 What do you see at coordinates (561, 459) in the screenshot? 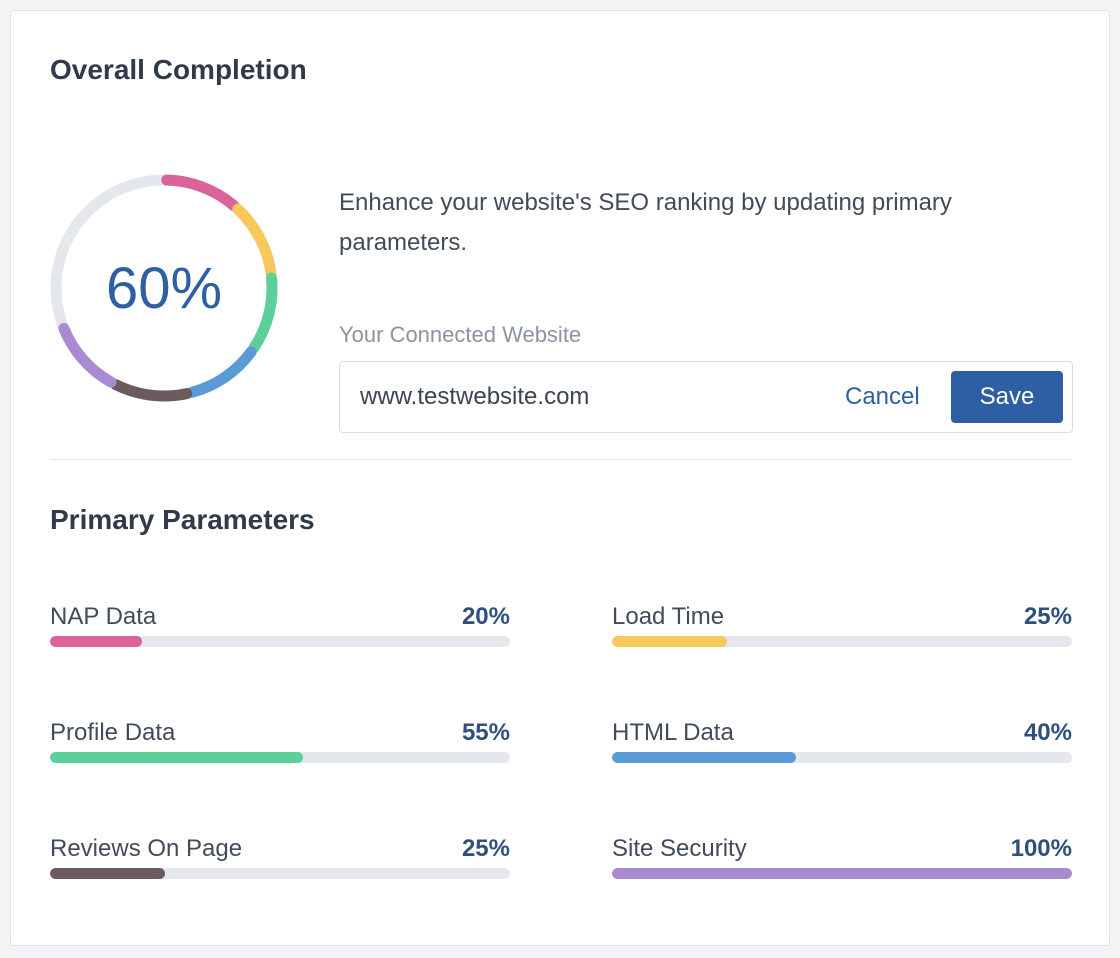
I see `section-divider` at bounding box center [561, 459].